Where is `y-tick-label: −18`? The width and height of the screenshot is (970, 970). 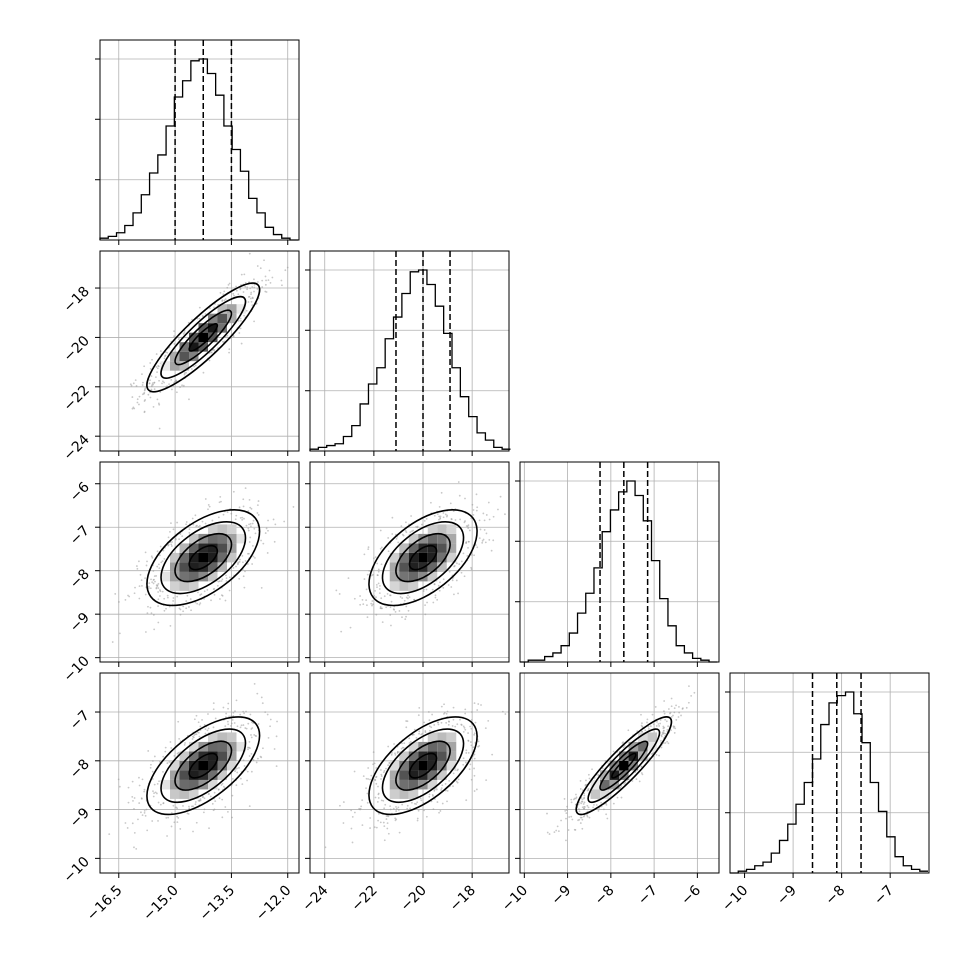 y-tick-label: −18 is located at coordinates (77, 300).